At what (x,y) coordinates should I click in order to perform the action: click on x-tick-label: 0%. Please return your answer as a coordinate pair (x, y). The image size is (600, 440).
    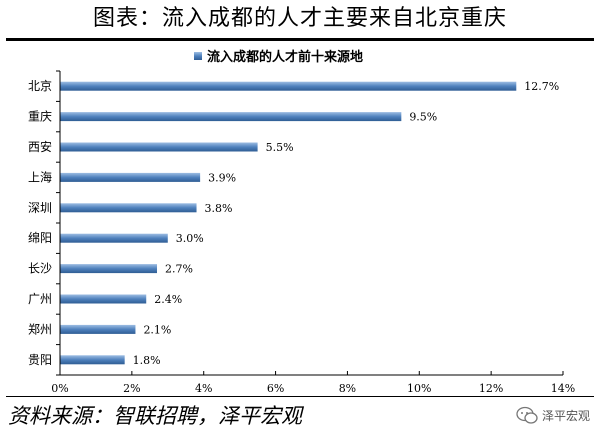
    Looking at the image, I should click on (59, 388).